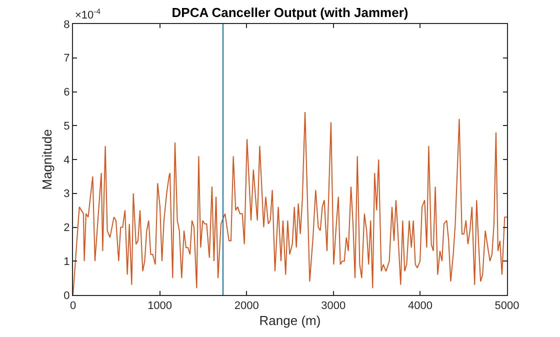 The height and width of the screenshot is (337, 560). Describe the element at coordinates (507, 306) in the screenshot. I see `x-tick-label: 5000` at that location.